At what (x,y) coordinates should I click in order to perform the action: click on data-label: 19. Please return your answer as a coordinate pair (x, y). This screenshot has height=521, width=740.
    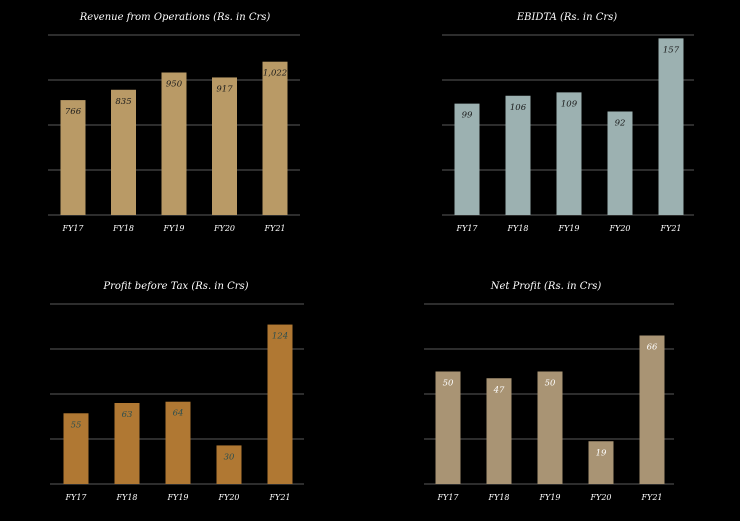
    Looking at the image, I should click on (601, 453).